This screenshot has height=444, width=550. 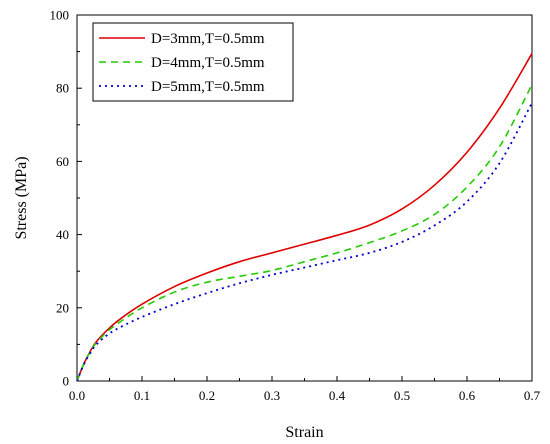 What do you see at coordinates (62, 307) in the screenshot?
I see `y-tick-label: 20` at bounding box center [62, 307].